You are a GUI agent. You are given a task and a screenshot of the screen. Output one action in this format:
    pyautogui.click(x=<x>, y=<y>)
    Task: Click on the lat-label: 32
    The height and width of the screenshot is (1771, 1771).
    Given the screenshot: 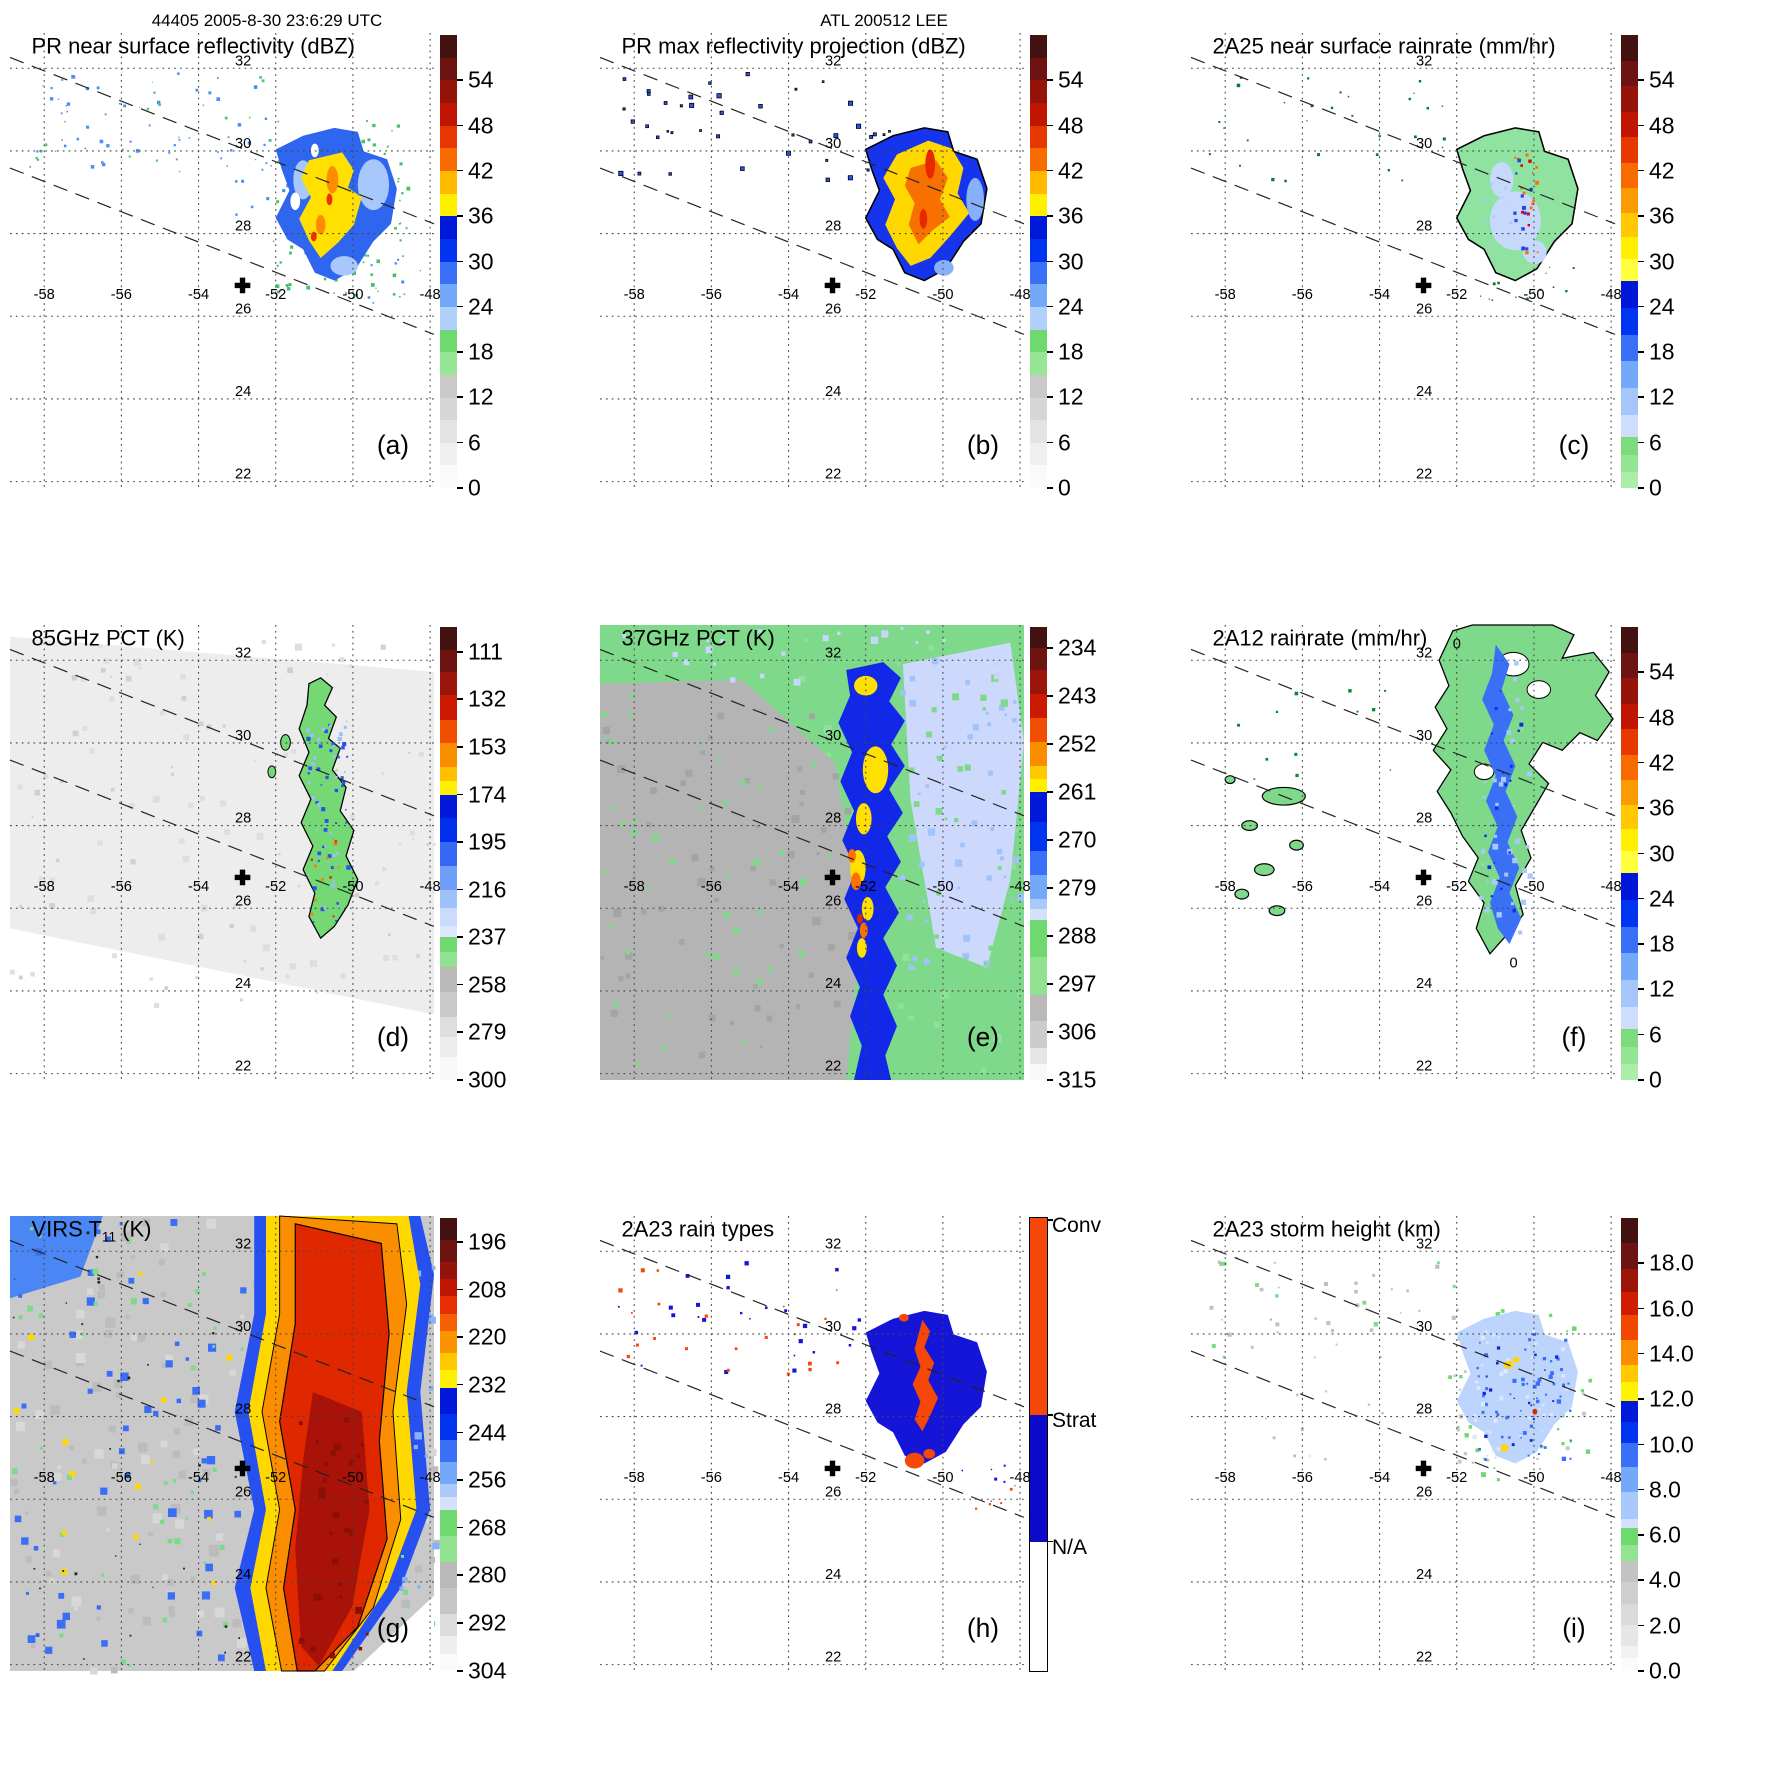 What is the action you would take?
    pyautogui.click(x=1424, y=1244)
    